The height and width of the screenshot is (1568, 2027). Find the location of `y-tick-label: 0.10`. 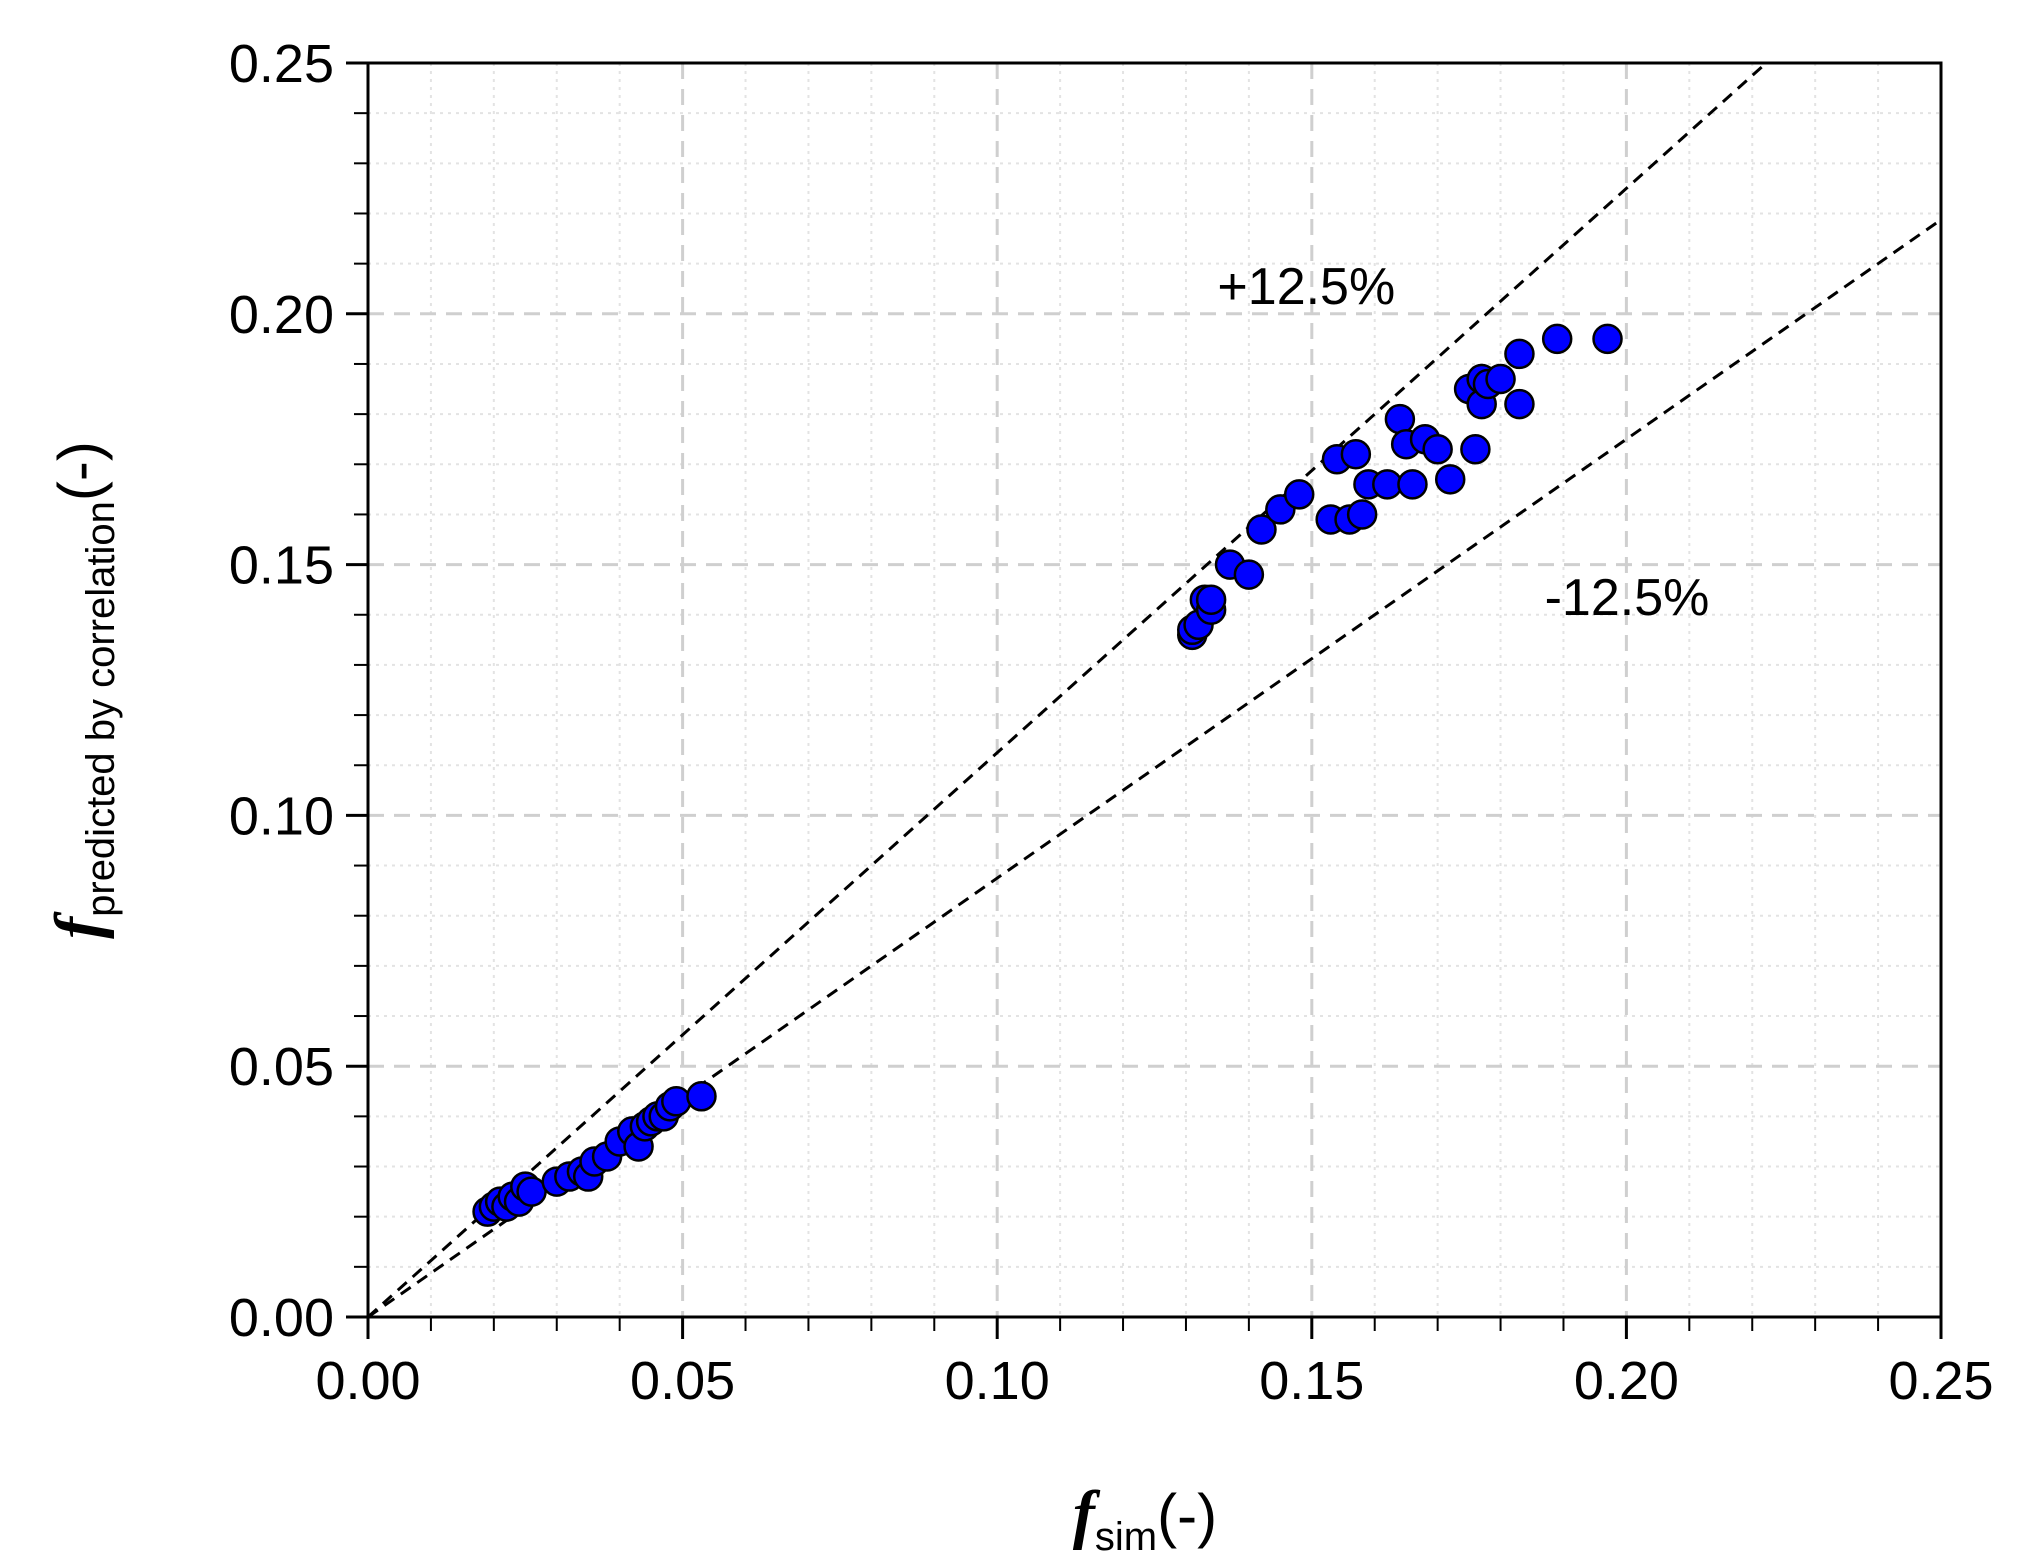

y-tick-label: 0.10 is located at coordinates (281, 816).